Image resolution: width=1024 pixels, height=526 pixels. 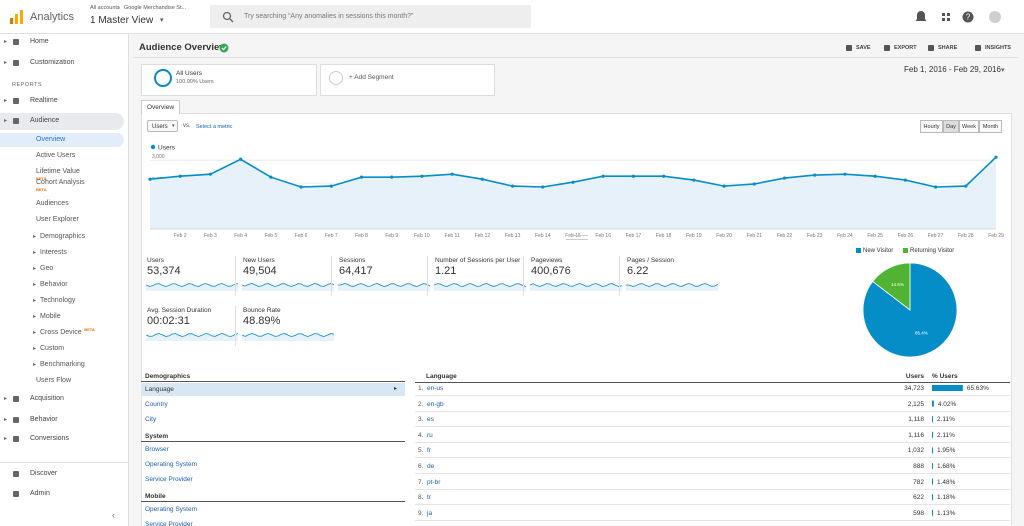 I want to click on apps-icon, so click(x=946, y=17).